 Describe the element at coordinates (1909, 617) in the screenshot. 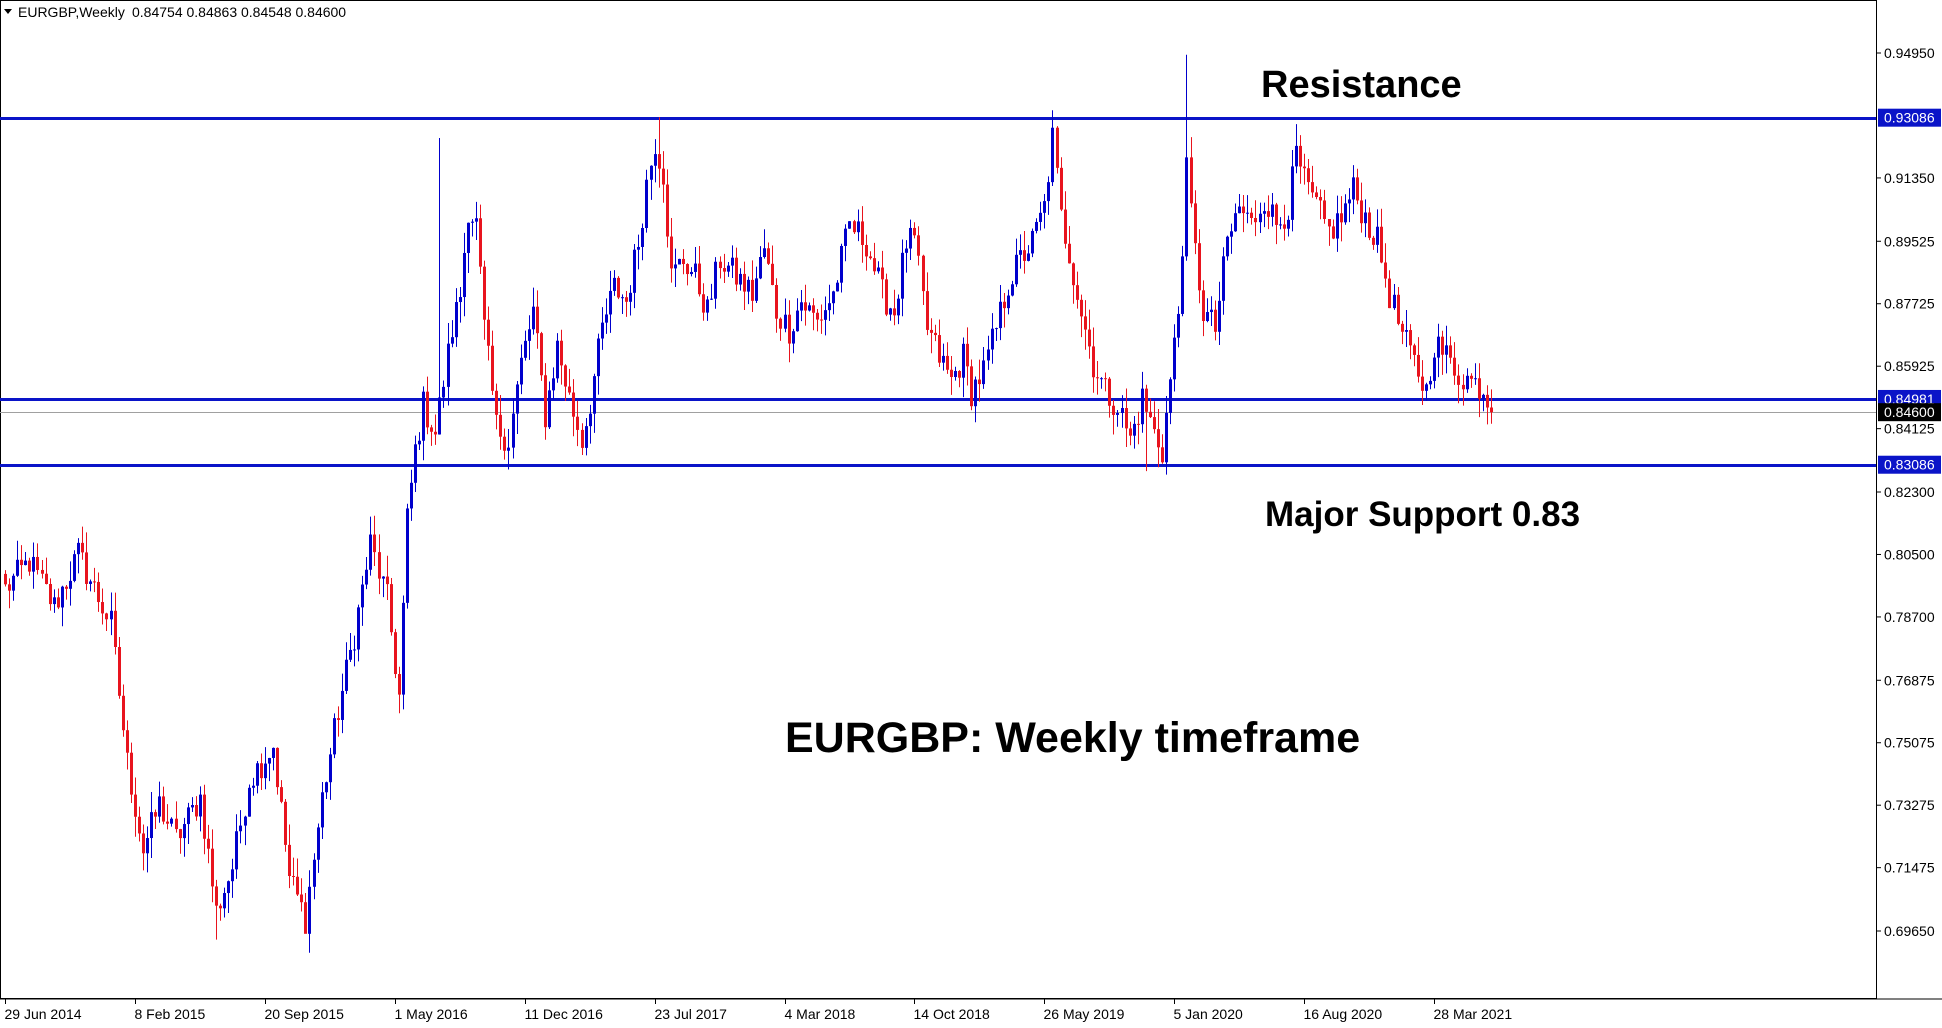

I see `y-tick-label: 0.78700` at that location.